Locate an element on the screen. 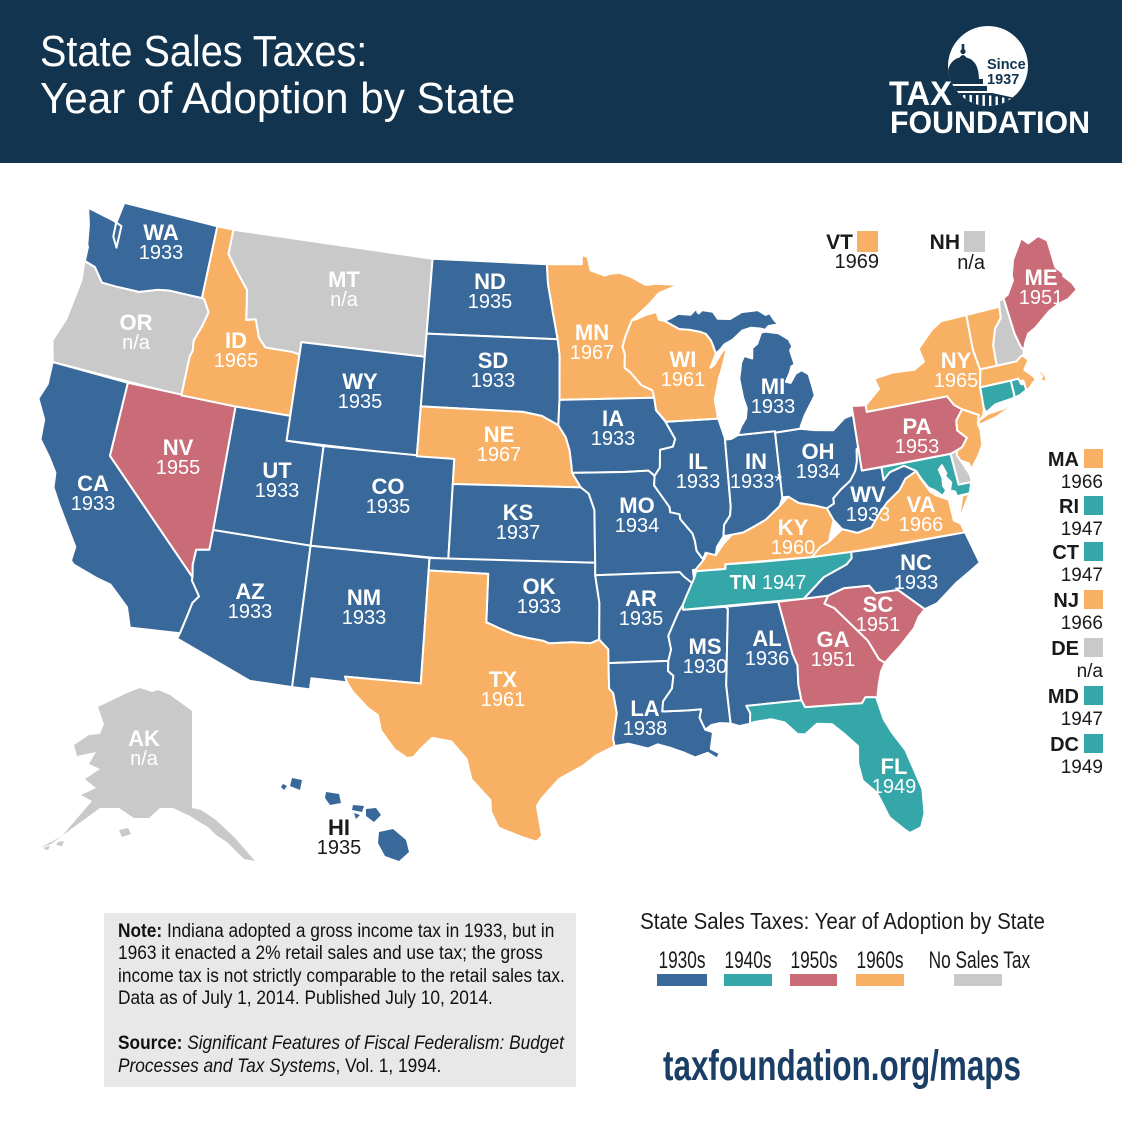  svg-text: NH is located at coordinates (945, 242).